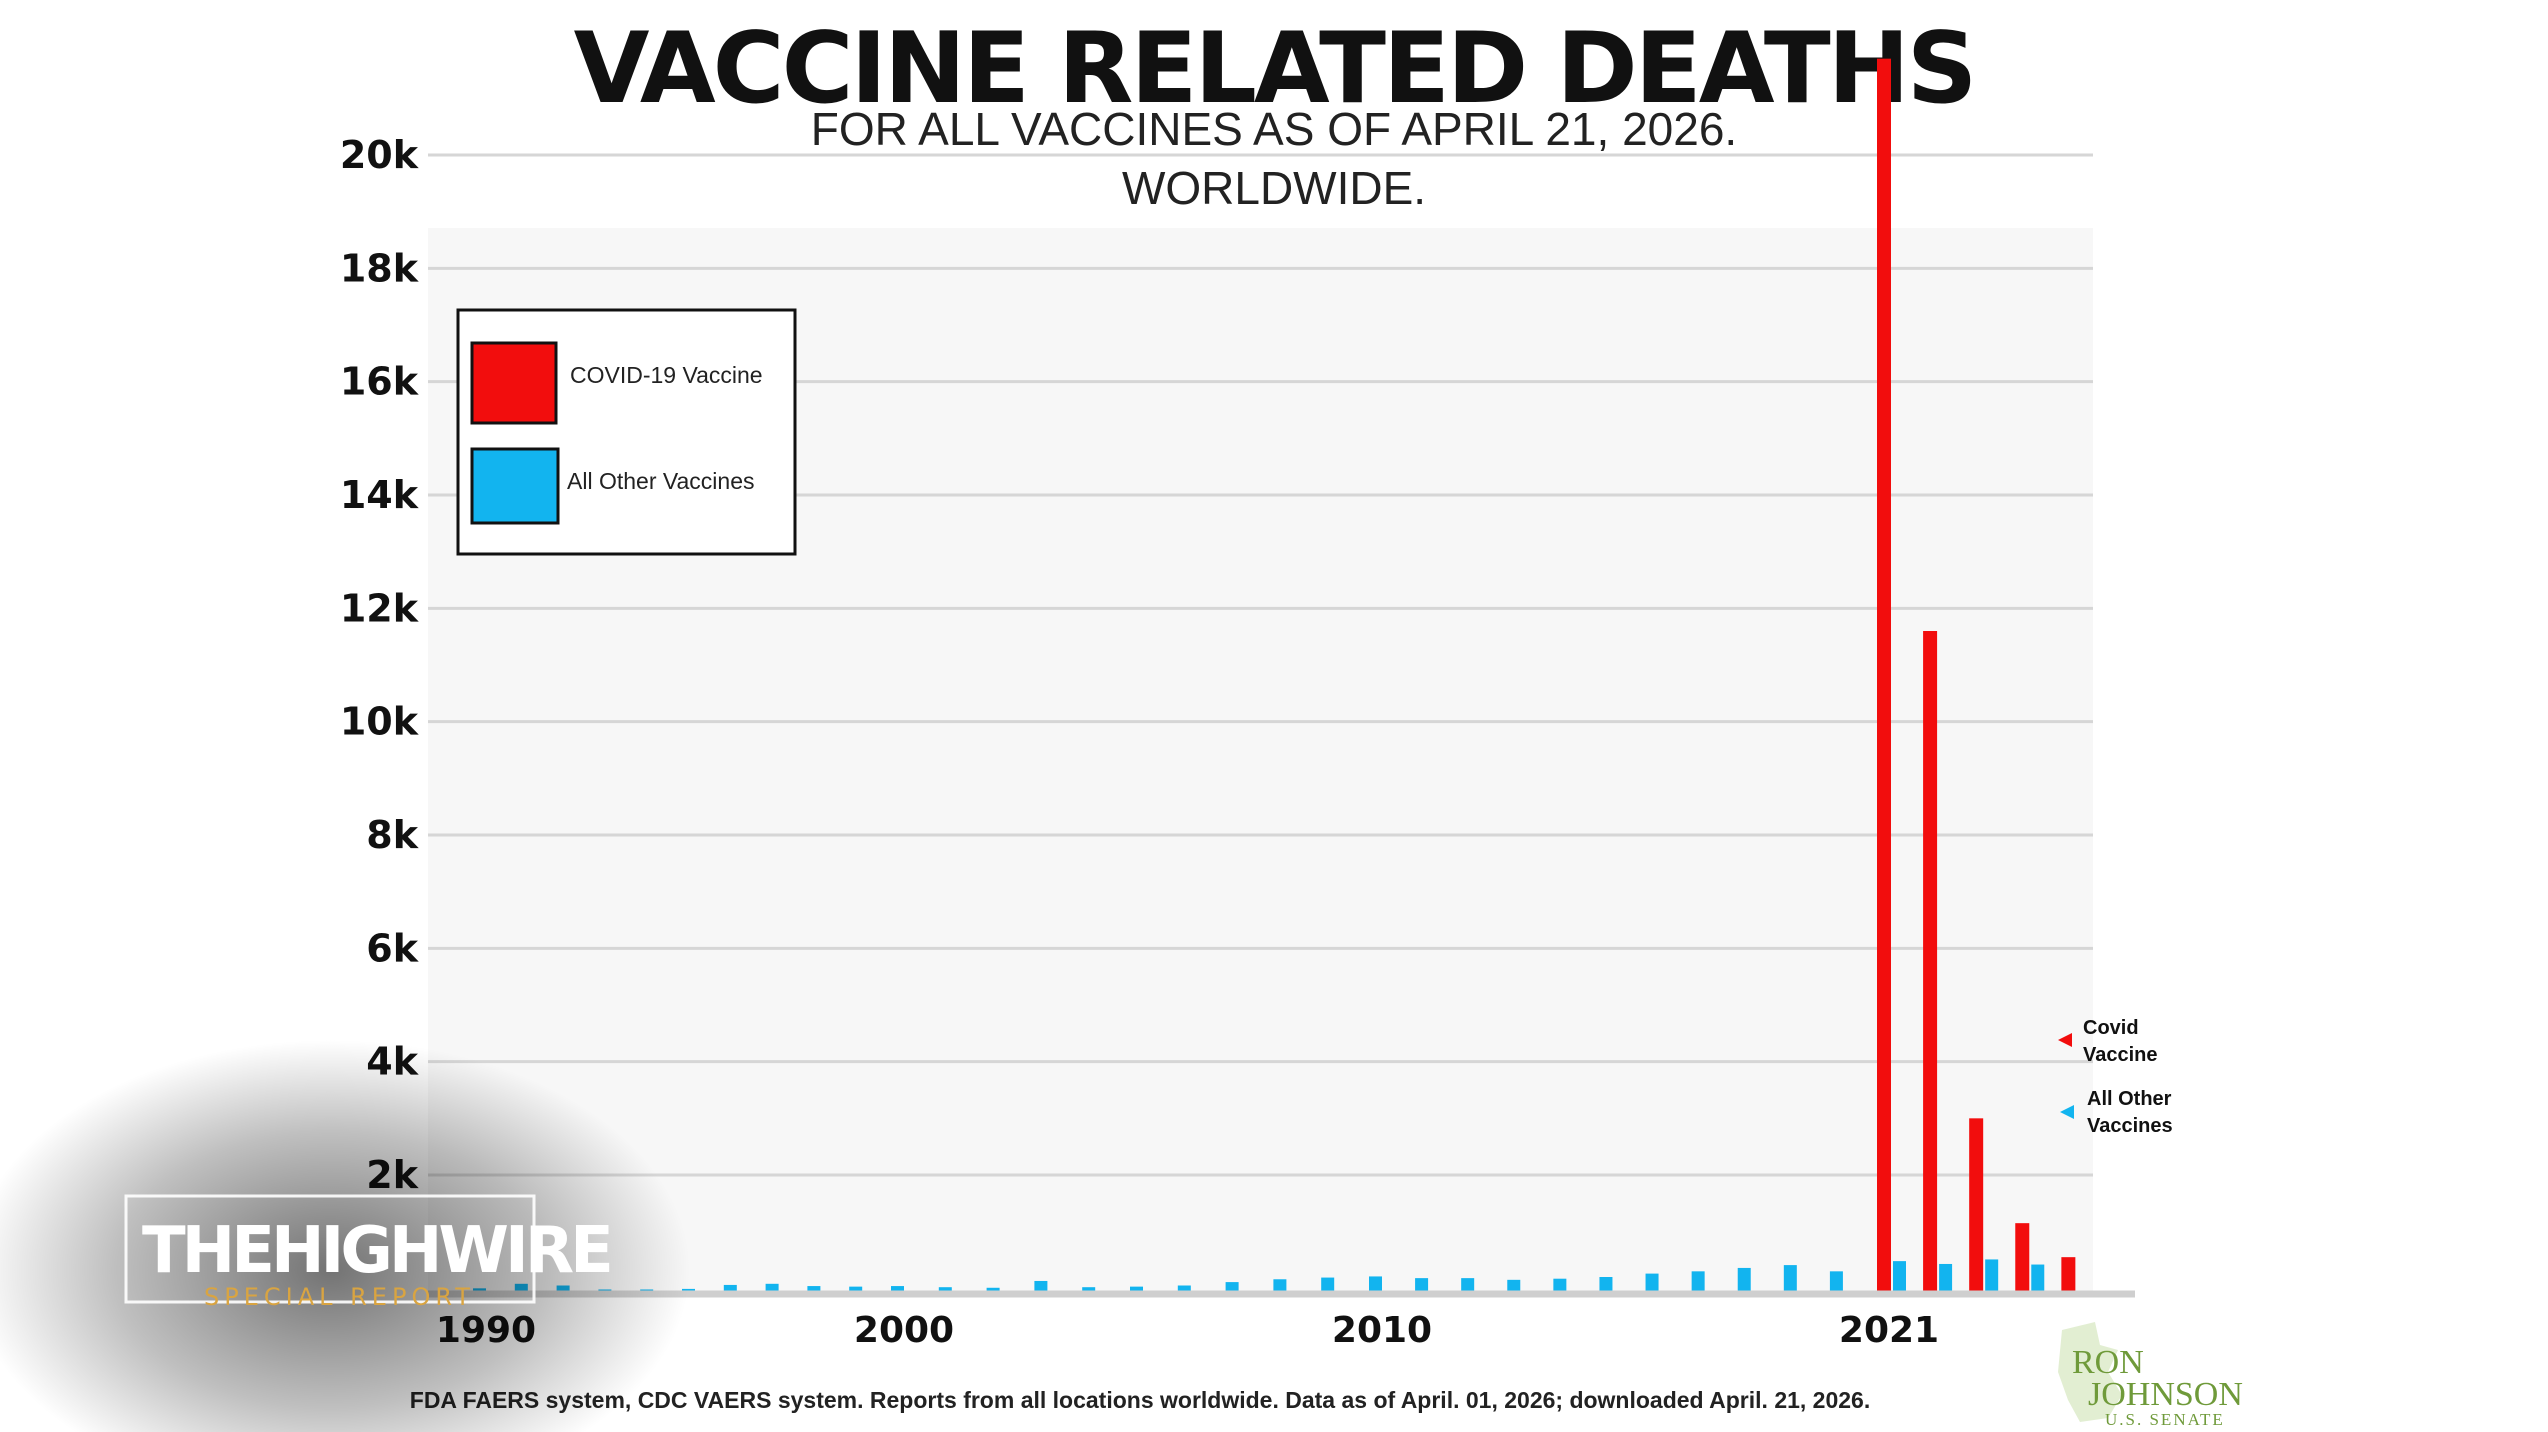 This screenshot has height=1432, width=2548. I want to click on brand-subtitle: SPECIAL REPORT, so click(339, 1297).